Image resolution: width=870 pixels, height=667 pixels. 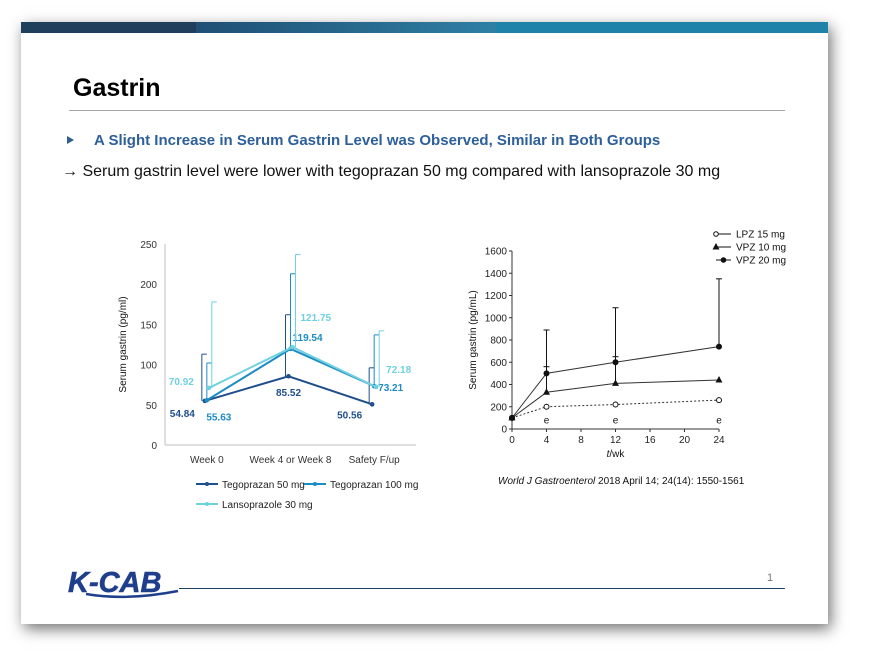 I want to click on citation-details: 2018 April 14; 24(14): 1550-1561, so click(x=671, y=481).